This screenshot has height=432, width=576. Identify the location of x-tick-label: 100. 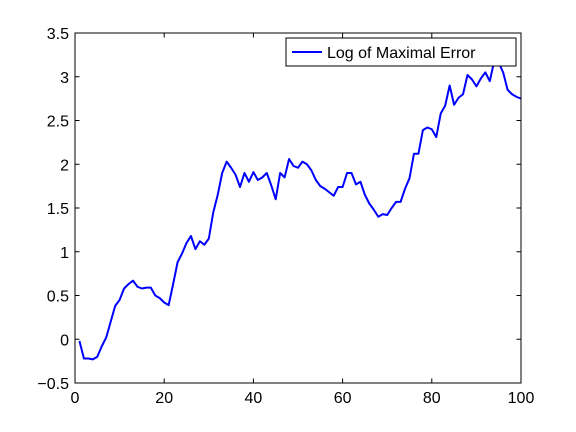
(521, 398).